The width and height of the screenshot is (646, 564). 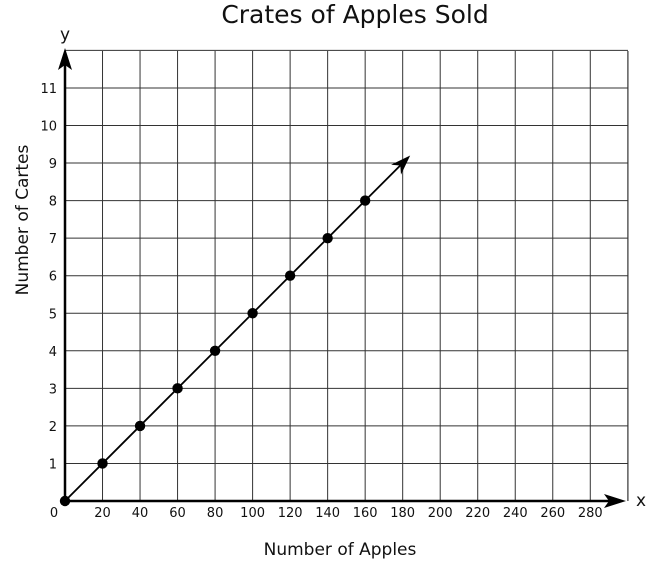 What do you see at coordinates (53, 239) in the screenshot?
I see `y-tick-label: 7` at bounding box center [53, 239].